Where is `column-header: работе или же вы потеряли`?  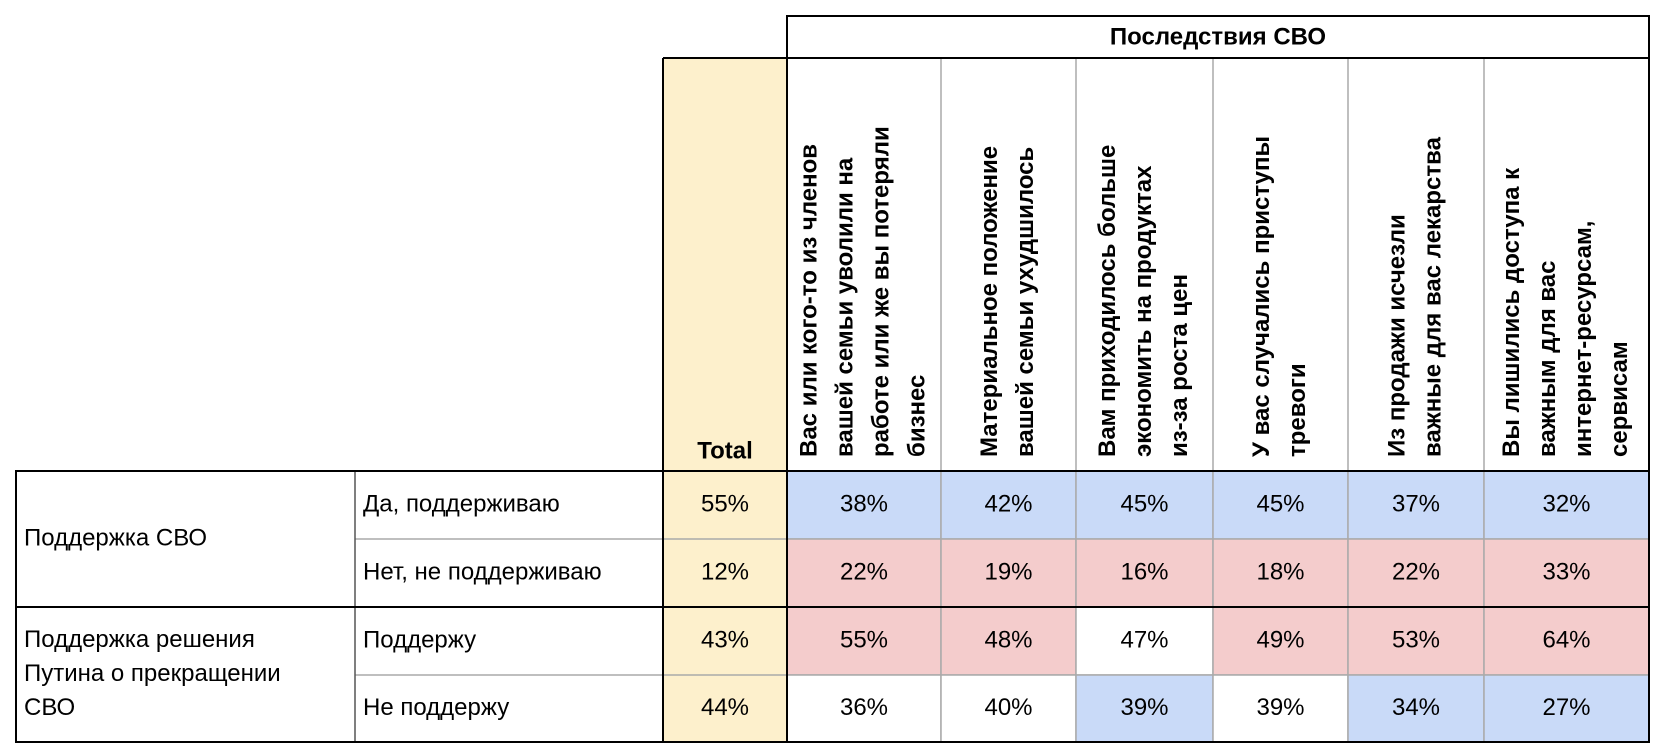 column-header: работе или же вы потеряли is located at coordinates (880, 291).